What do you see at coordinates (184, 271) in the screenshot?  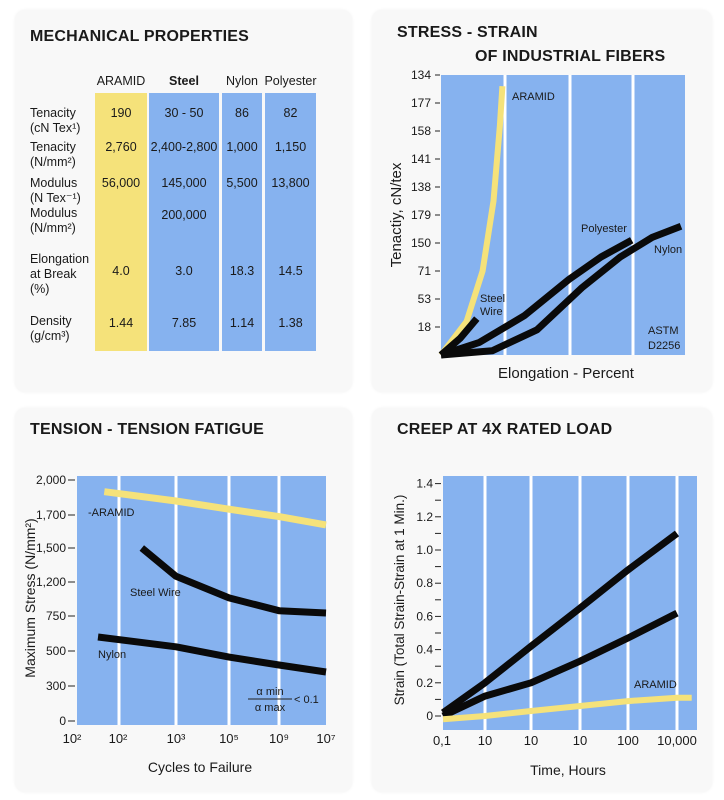 I see `table-cell: 3.0` at bounding box center [184, 271].